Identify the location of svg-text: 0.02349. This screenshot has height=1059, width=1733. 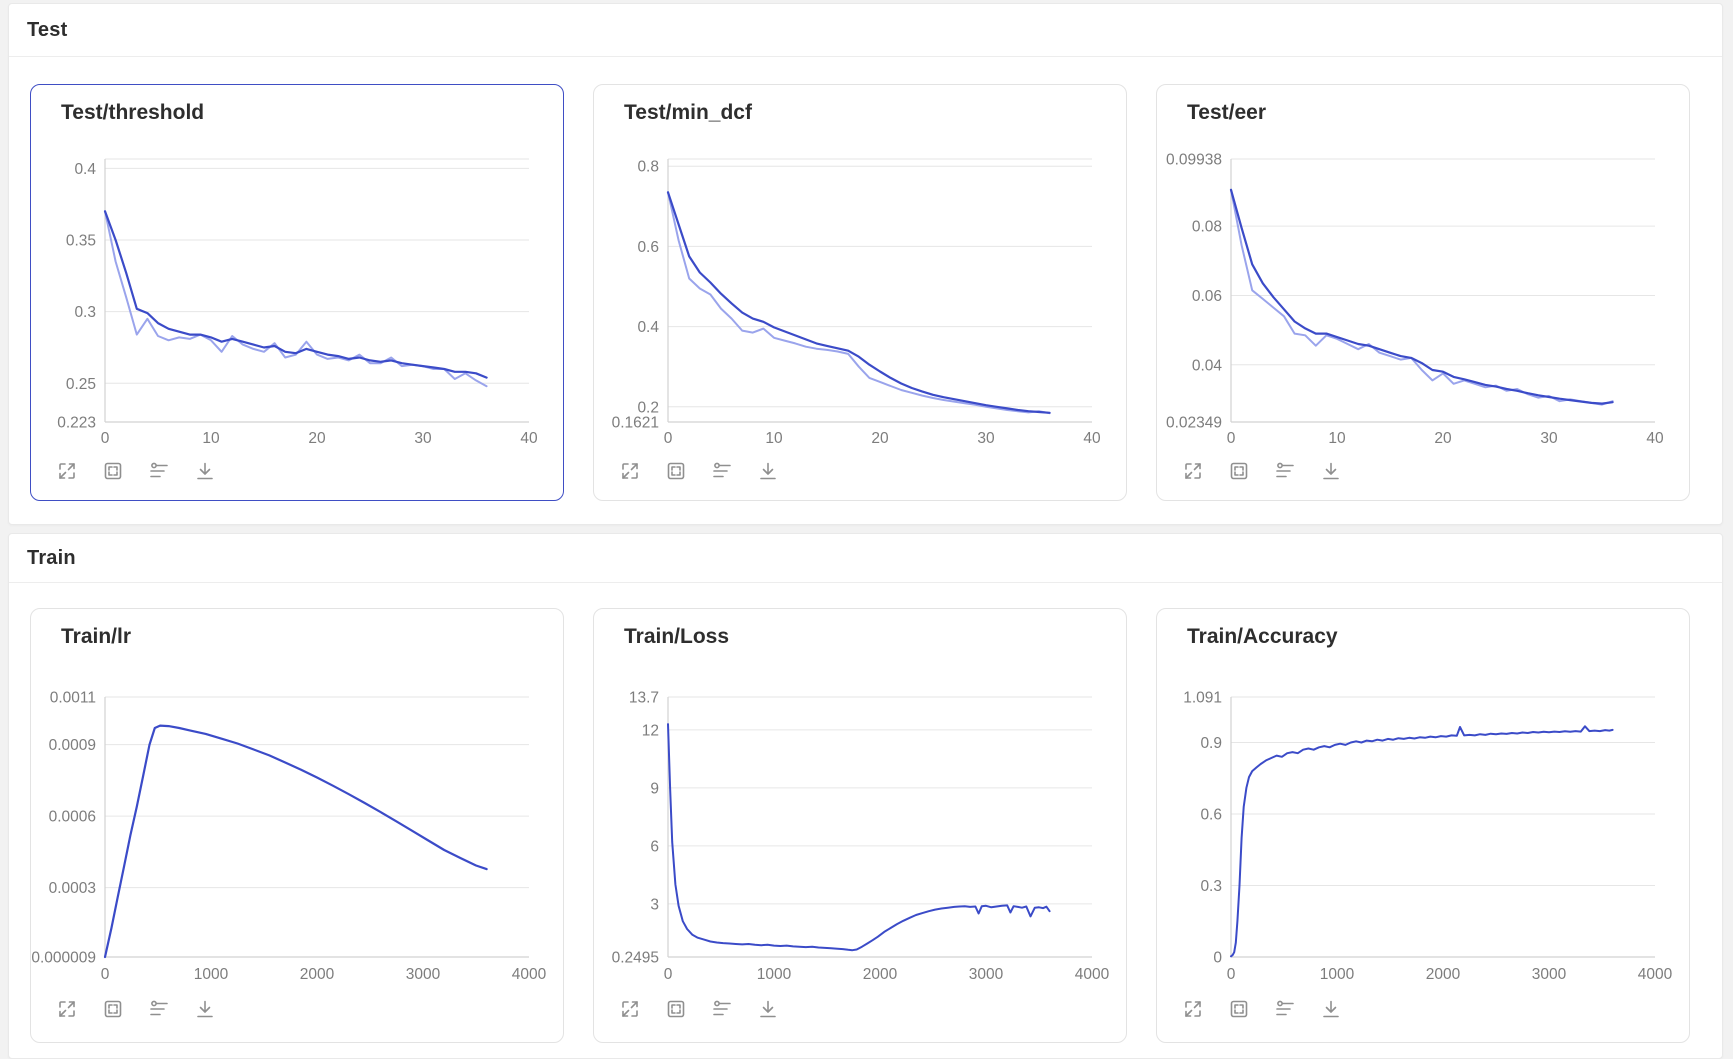
(1194, 423).